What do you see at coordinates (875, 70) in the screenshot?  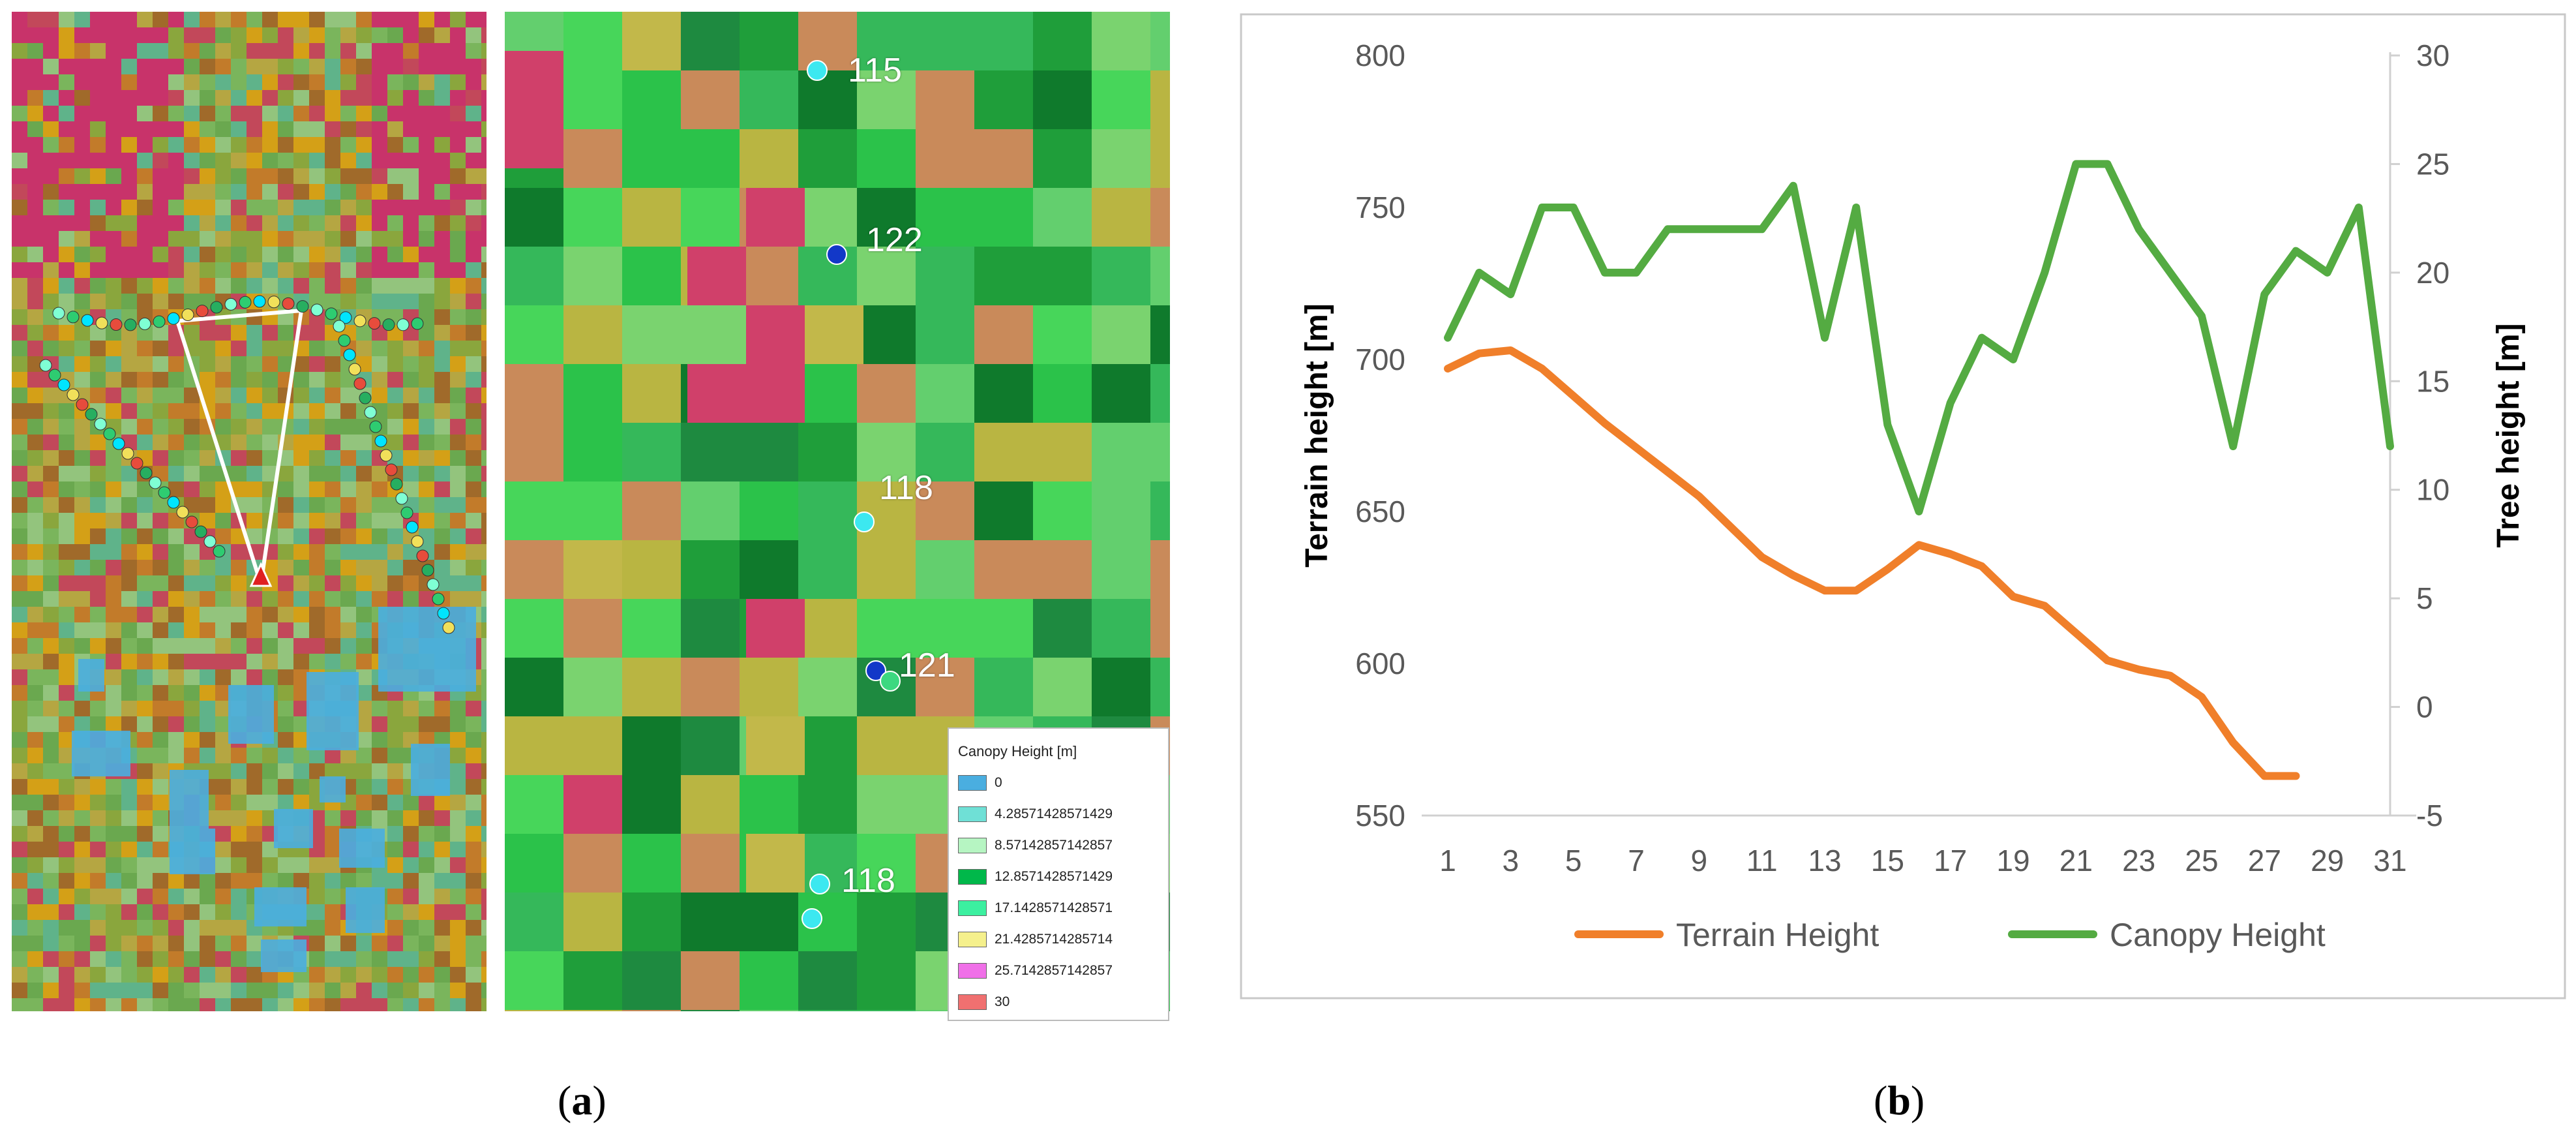 I see `point-label-115: 115` at bounding box center [875, 70].